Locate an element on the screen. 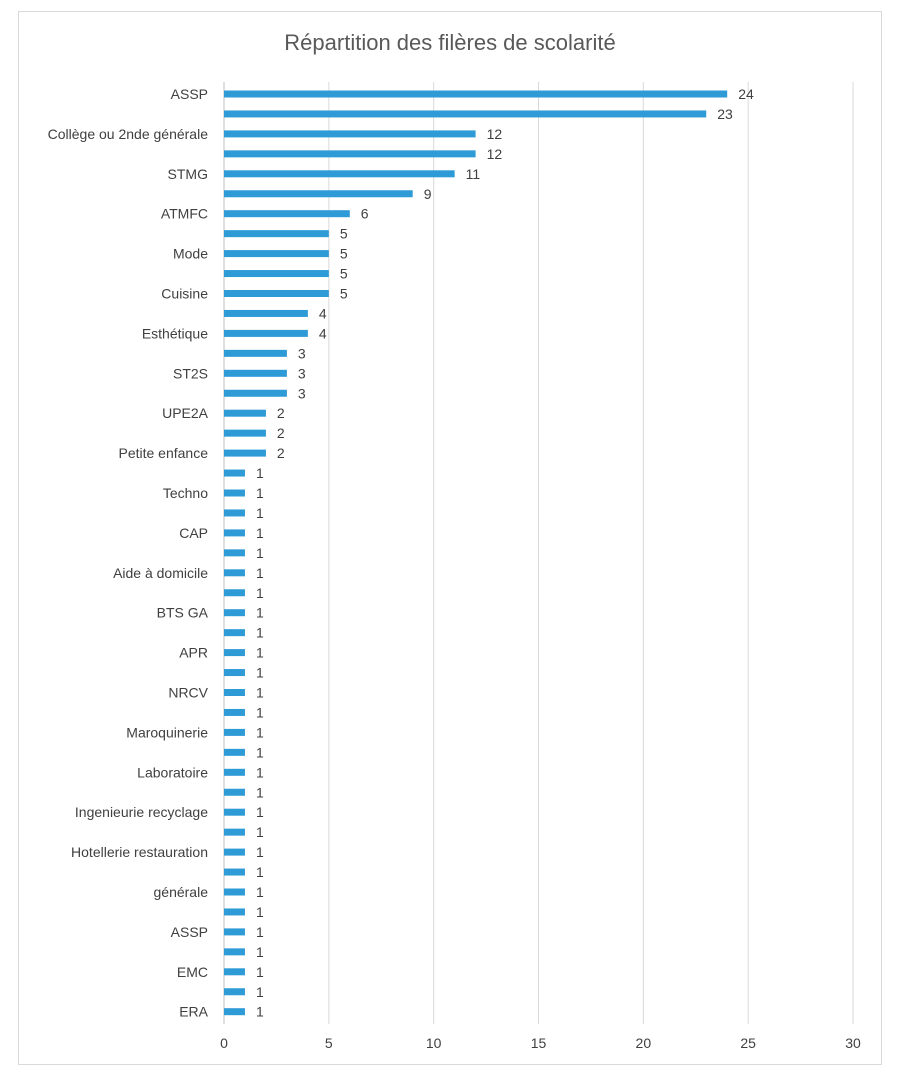 The height and width of the screenshot is (1077, 900). chart-title: Répartition des filères de scolarité is located at coordinates (450, 42).